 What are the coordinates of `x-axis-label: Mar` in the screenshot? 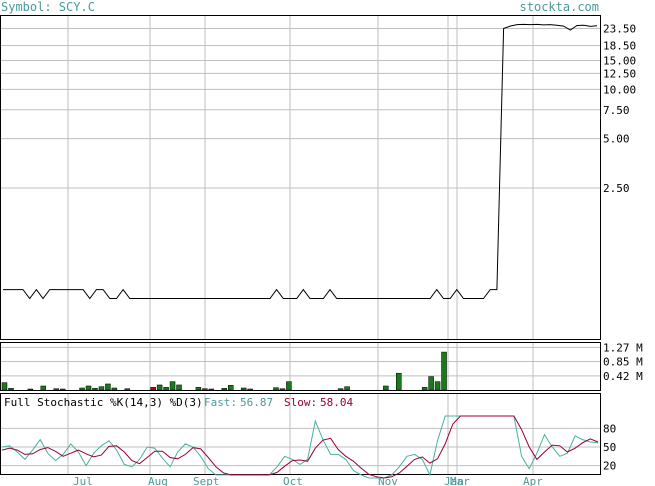 It's located at (460, 480).